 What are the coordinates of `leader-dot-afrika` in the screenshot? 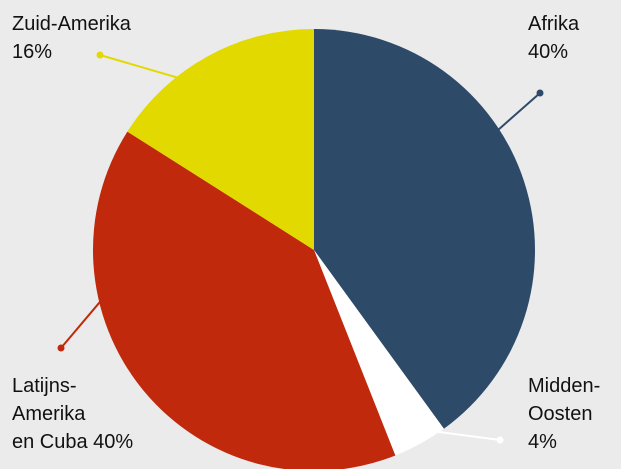 It's located at (540, 93).